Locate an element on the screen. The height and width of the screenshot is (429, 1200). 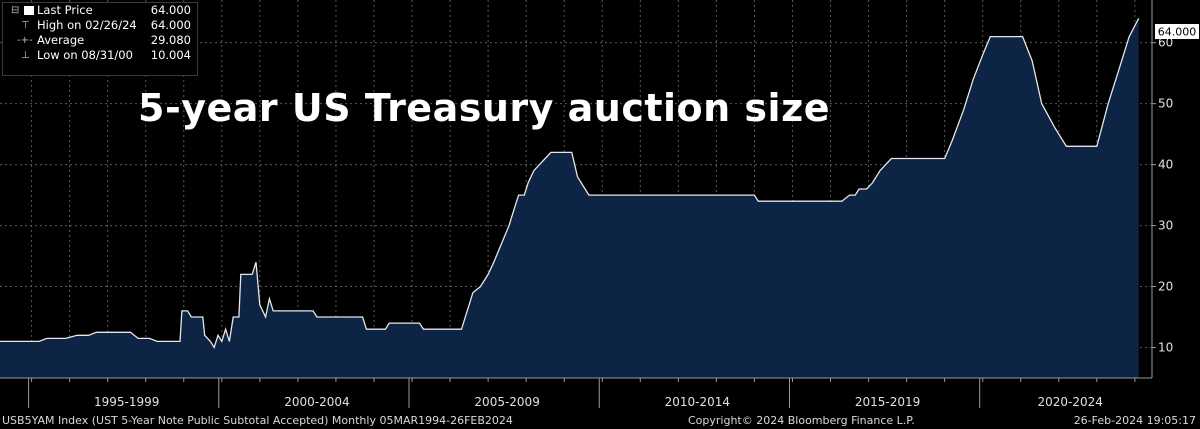
collapse-icon: ⊟ is located at coordinates (15, 10).